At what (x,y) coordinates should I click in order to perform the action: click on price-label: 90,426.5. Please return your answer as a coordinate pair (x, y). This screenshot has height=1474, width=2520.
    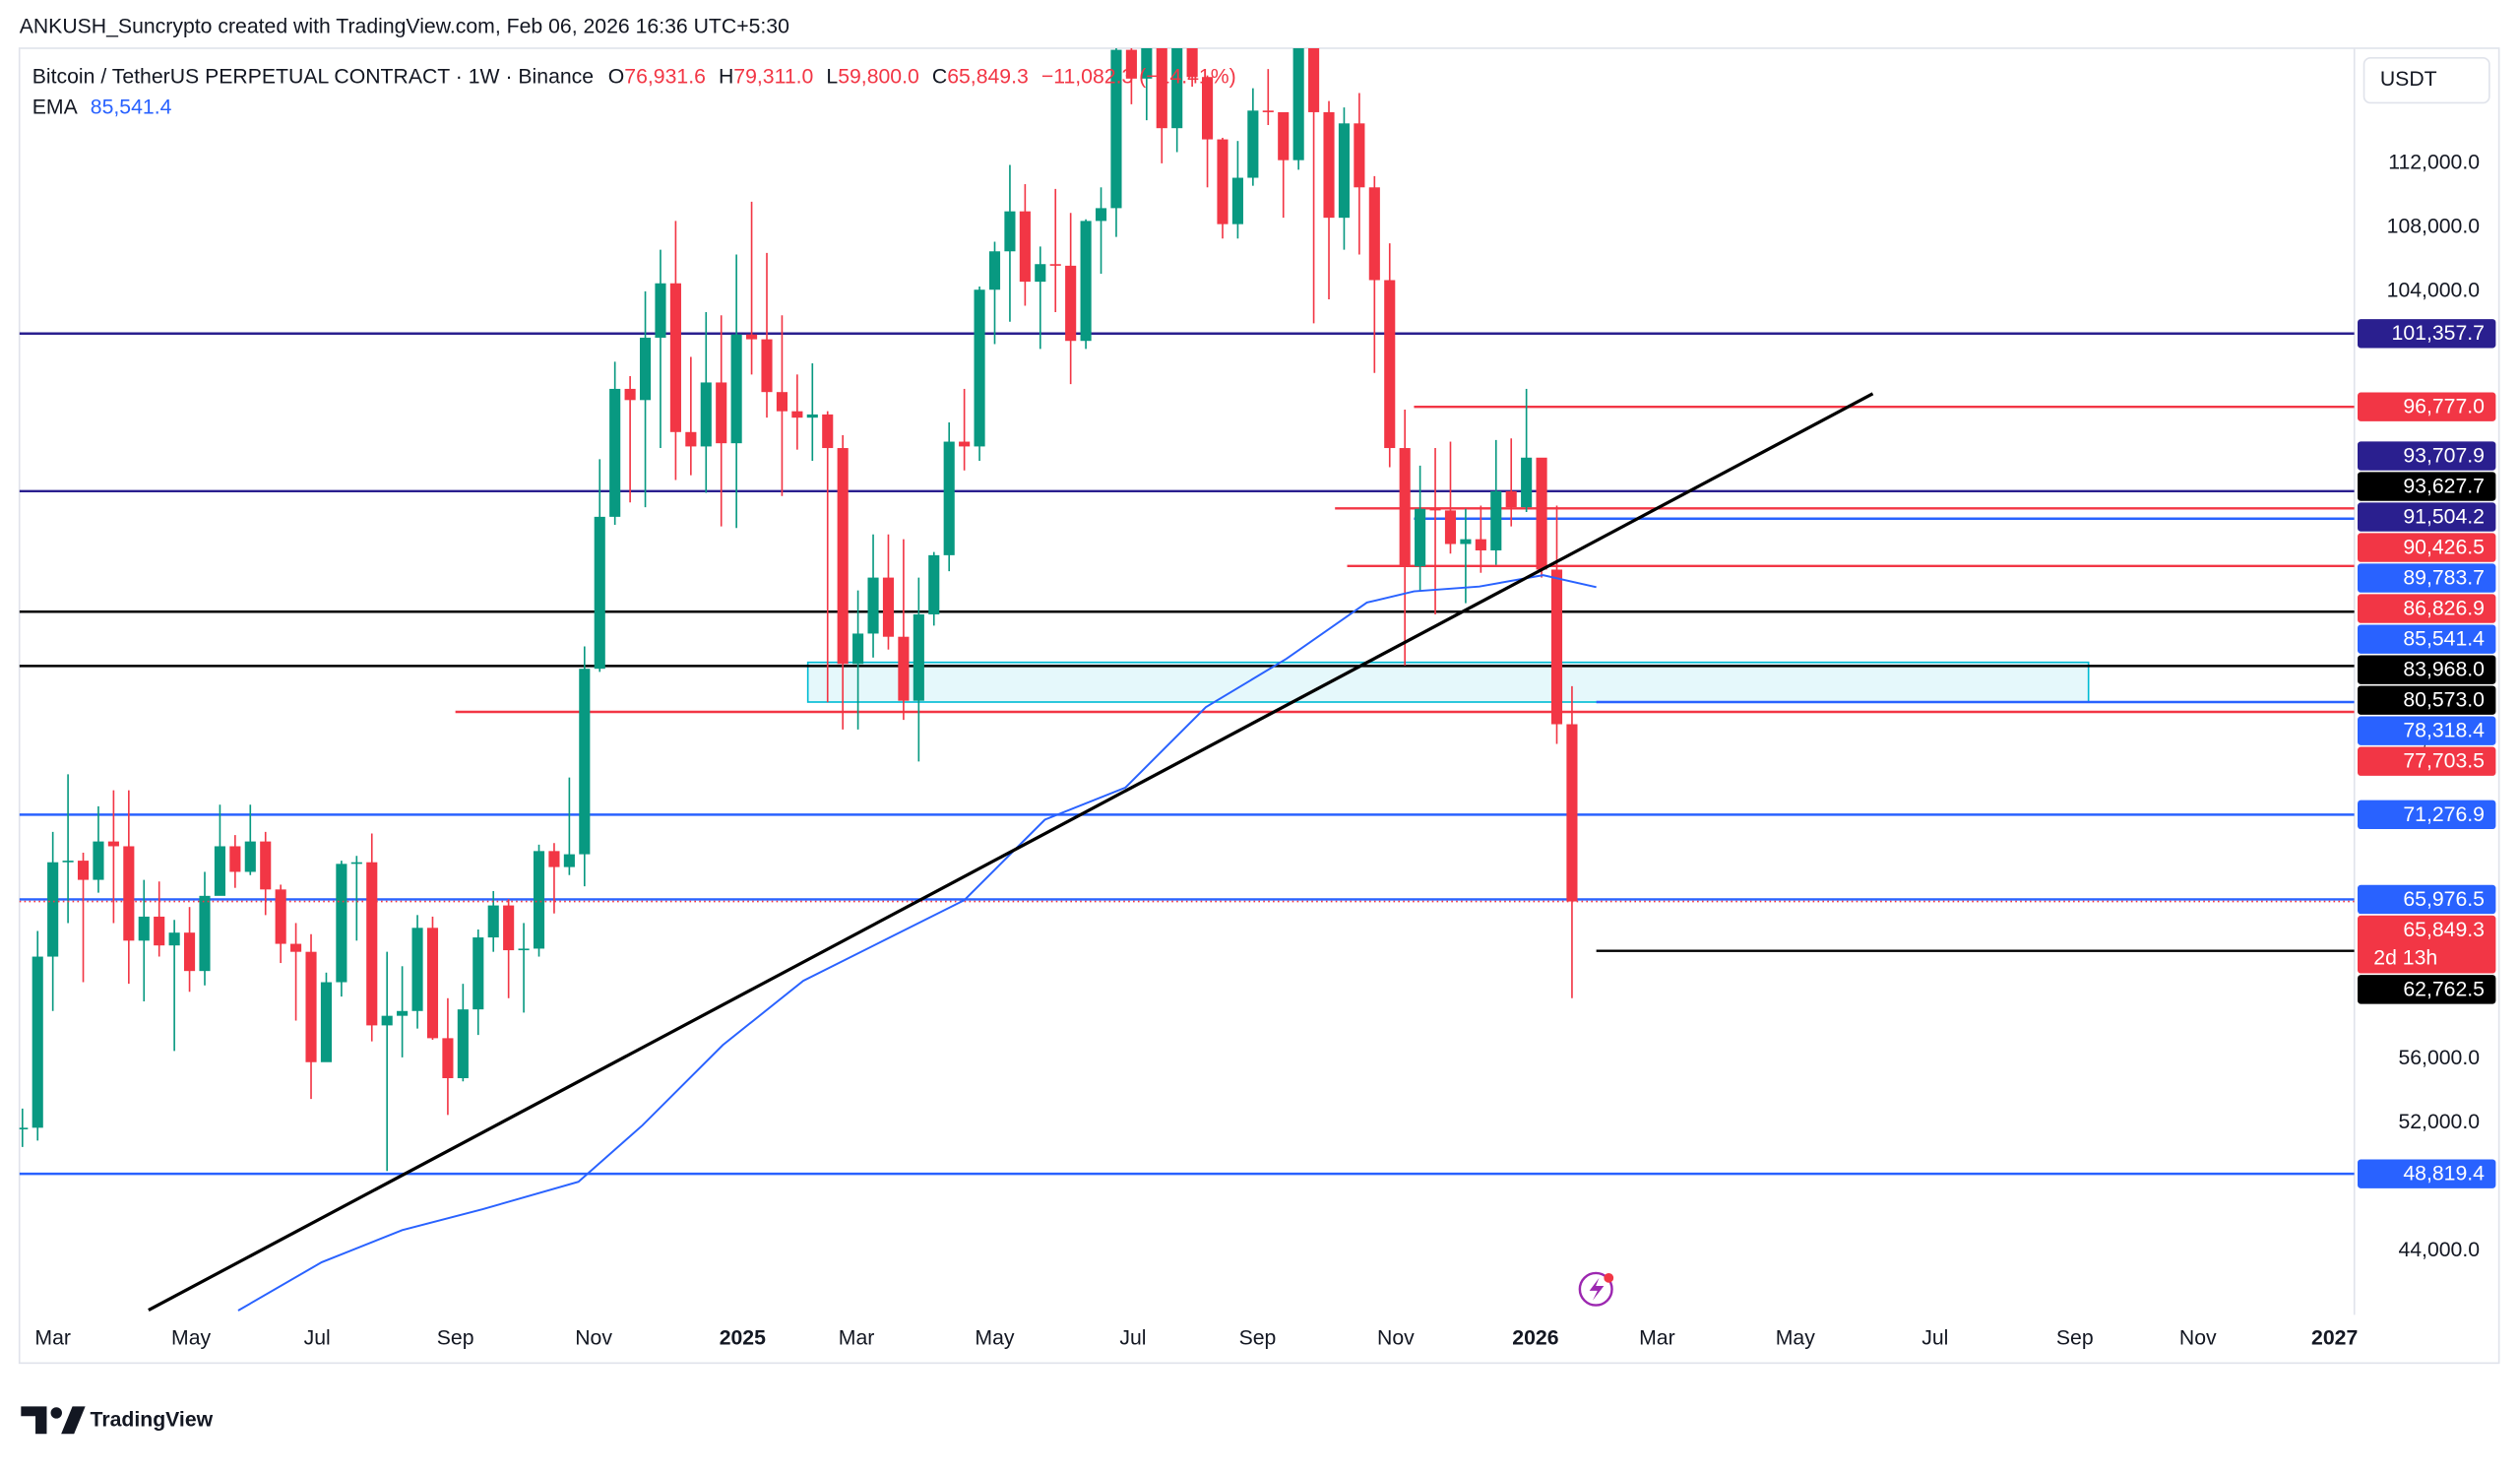
    Looking at the image, I should click on (2444, 548).